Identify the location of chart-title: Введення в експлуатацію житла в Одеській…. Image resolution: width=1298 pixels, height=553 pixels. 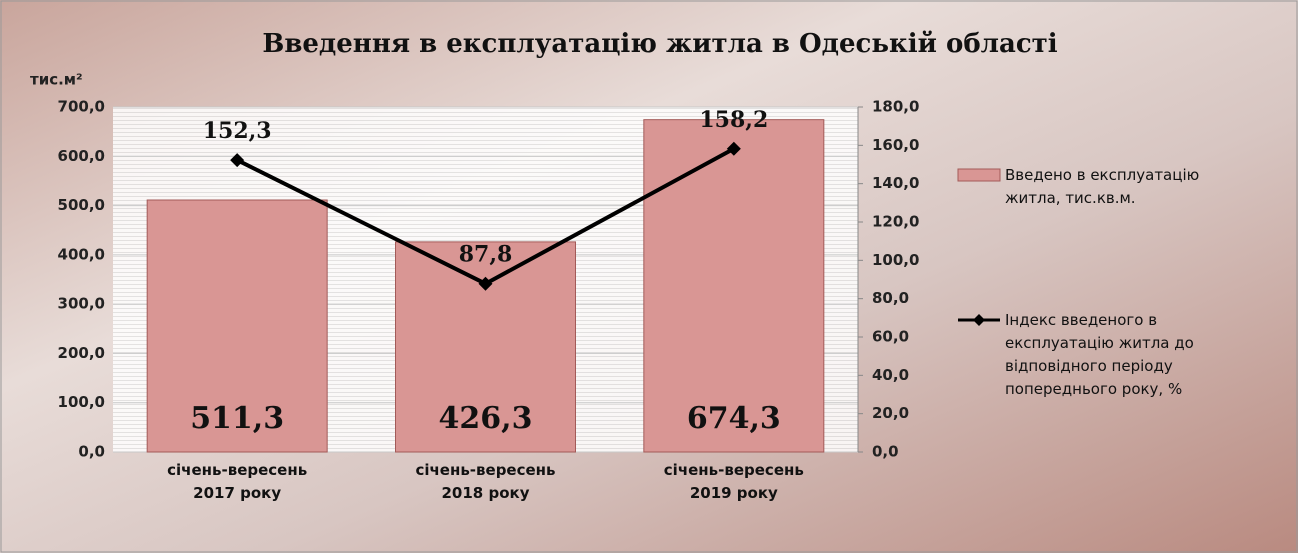
(659, 44).